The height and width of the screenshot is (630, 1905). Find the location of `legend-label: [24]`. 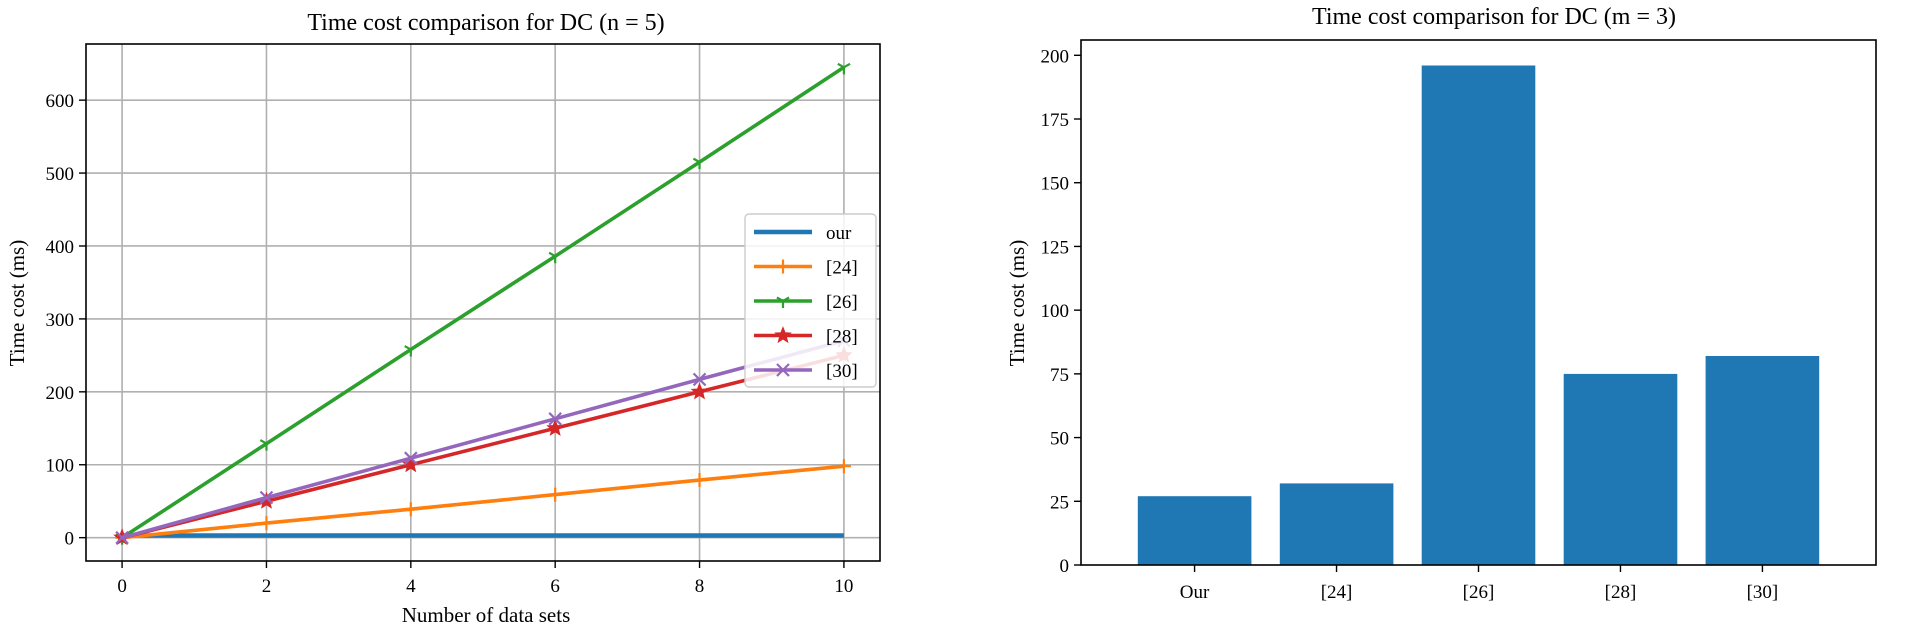

legend-label: [24] is located at coordinates (842, 268).